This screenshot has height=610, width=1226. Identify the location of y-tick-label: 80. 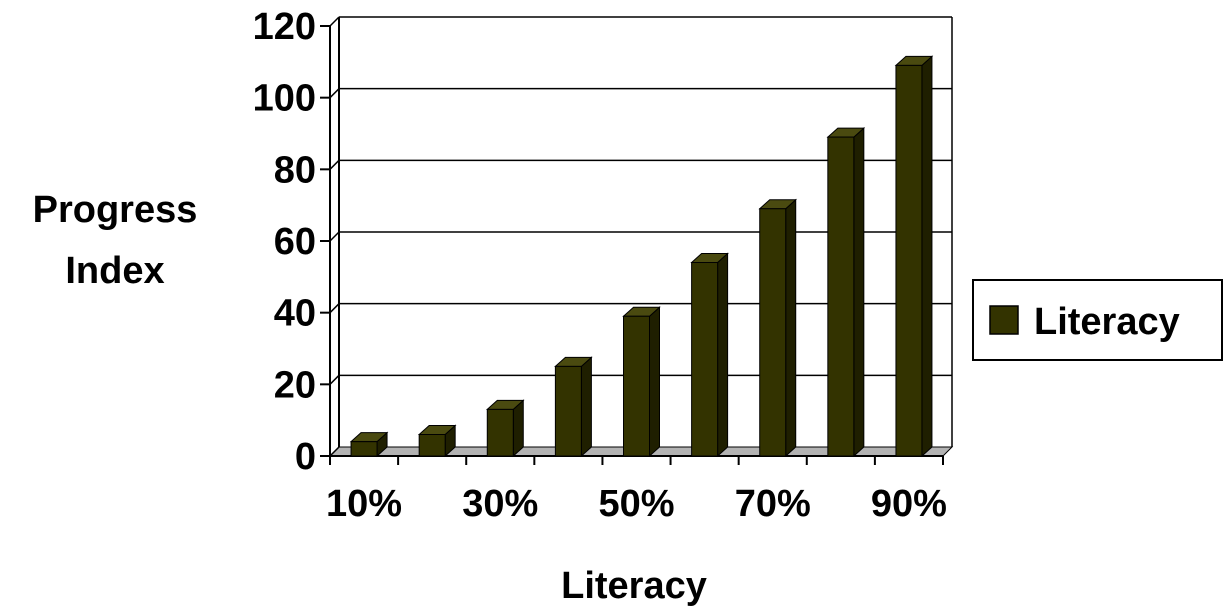
(295, 170).